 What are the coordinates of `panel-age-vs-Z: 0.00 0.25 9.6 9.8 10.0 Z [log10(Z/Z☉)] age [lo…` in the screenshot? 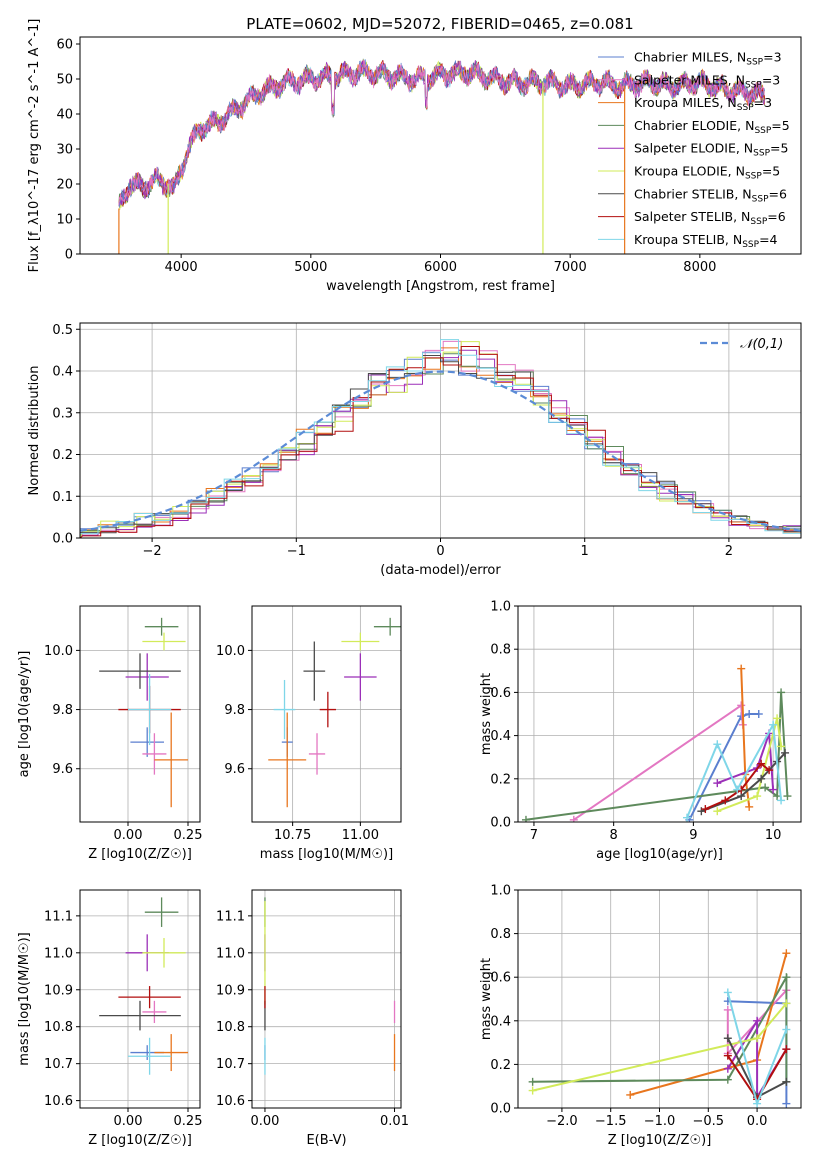 It's located at (110, 733).